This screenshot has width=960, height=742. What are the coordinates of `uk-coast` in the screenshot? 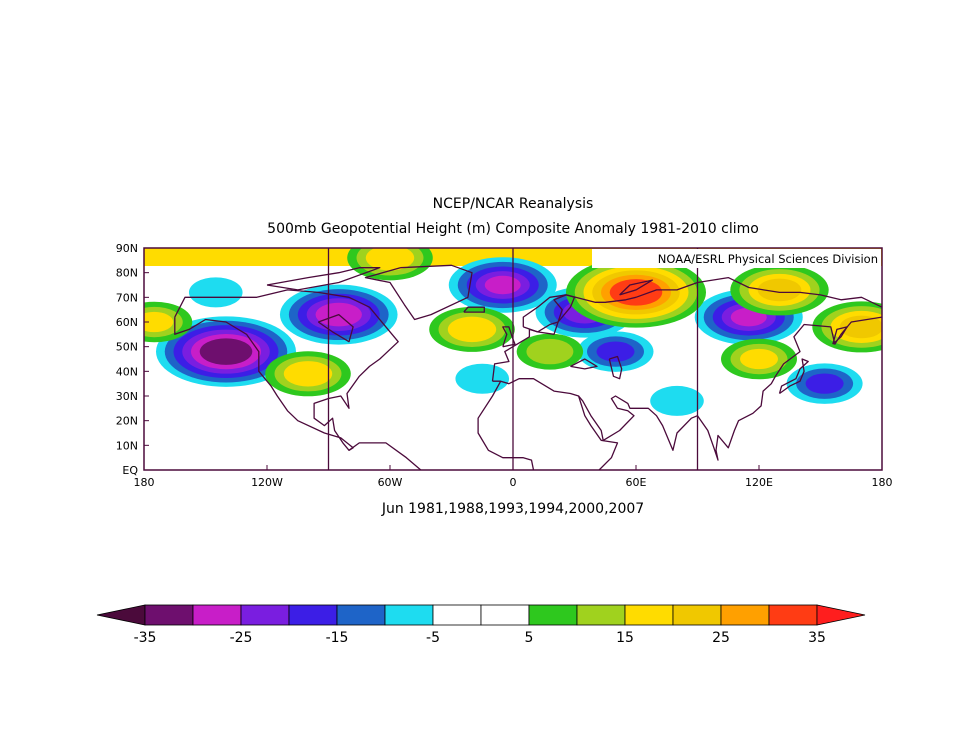 It's located at (509, 337).